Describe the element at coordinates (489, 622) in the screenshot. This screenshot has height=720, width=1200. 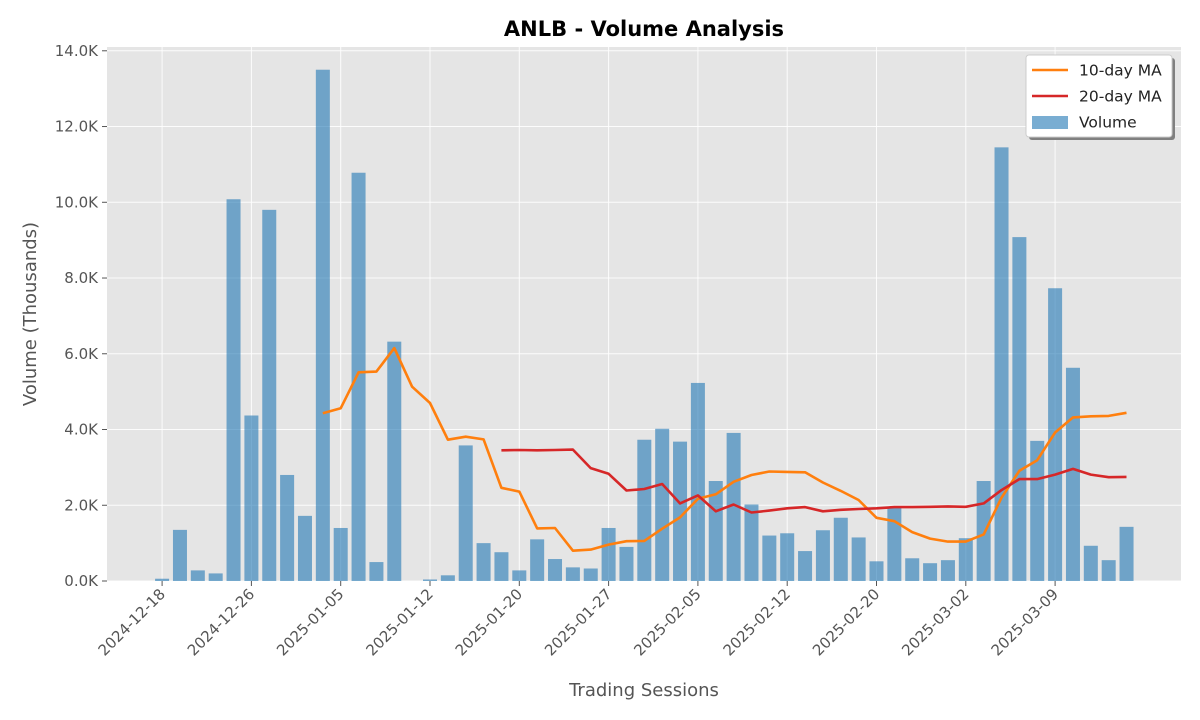
I see `x-tick-label: 2025-01-20` at that location.